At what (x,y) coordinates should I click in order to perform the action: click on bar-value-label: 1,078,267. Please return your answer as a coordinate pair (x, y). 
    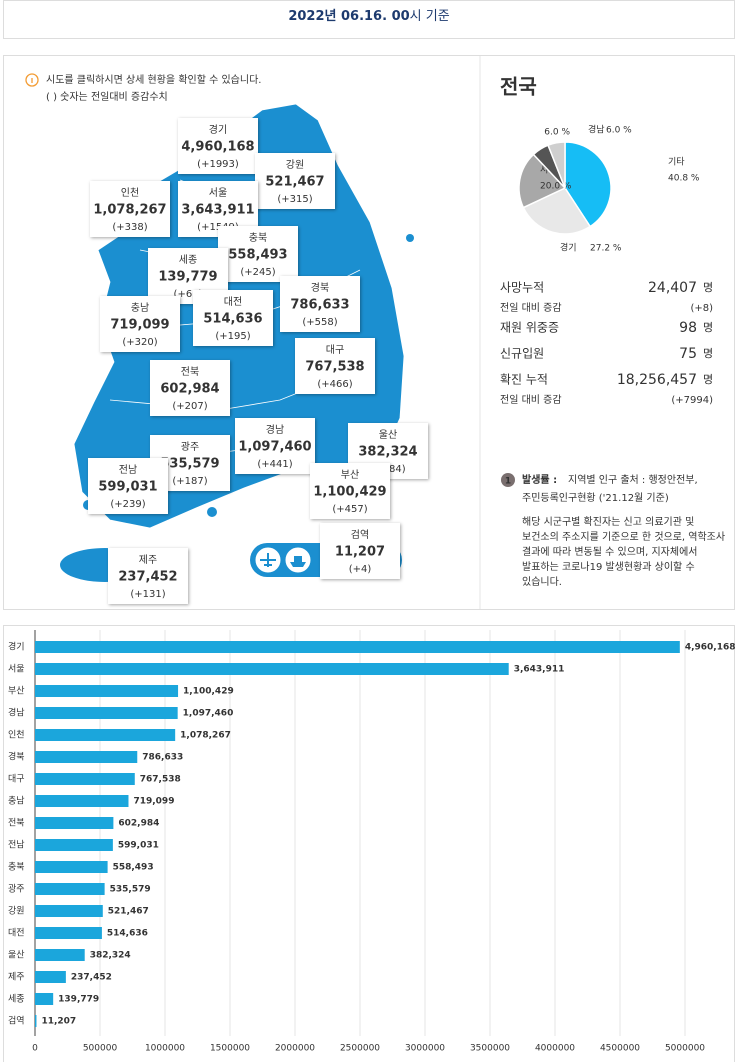
    Looking at the image, I should click on (205, 736).